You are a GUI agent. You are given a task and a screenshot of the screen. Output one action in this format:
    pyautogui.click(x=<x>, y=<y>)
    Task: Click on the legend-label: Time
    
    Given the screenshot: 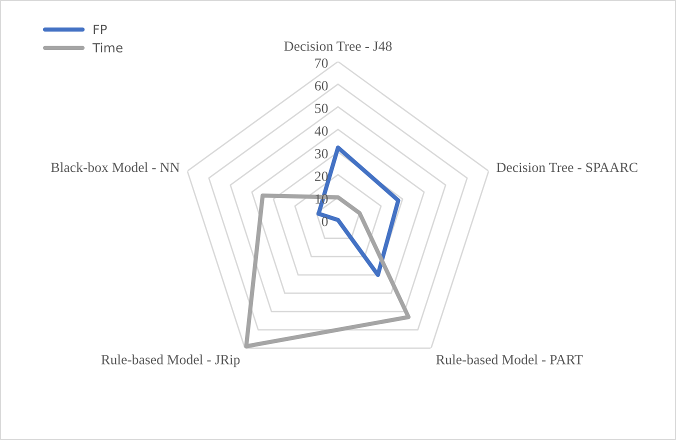 What is the action you would take?
    pyautogui.click(x=107, y=47)
    